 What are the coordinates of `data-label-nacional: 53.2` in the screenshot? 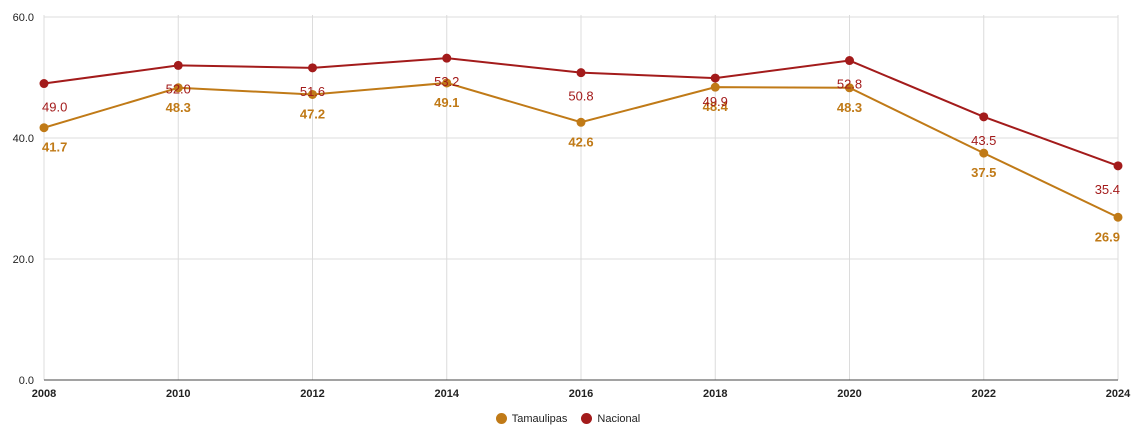 It's located at (446, 81).